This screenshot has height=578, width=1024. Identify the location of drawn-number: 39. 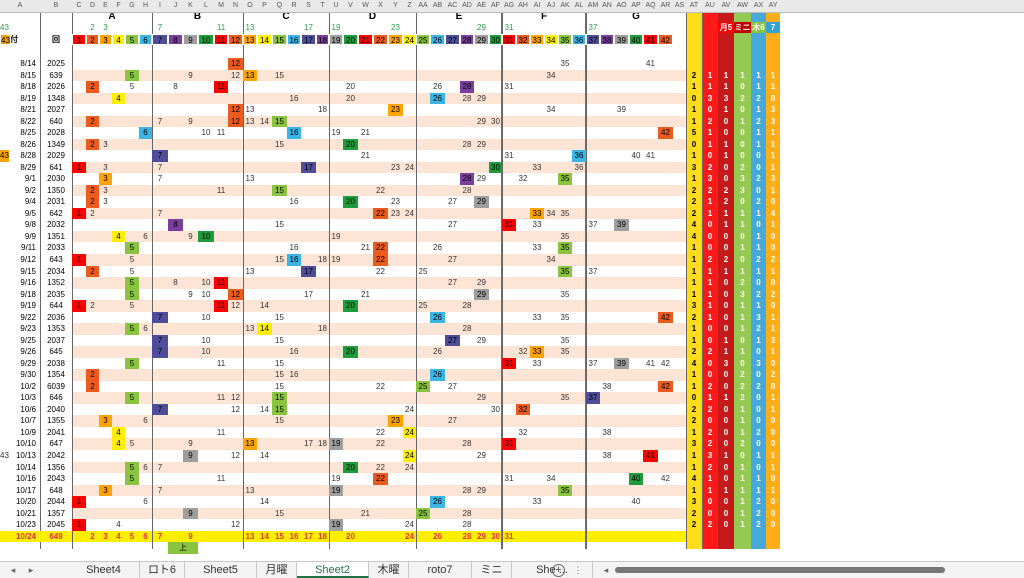
(621, 110).